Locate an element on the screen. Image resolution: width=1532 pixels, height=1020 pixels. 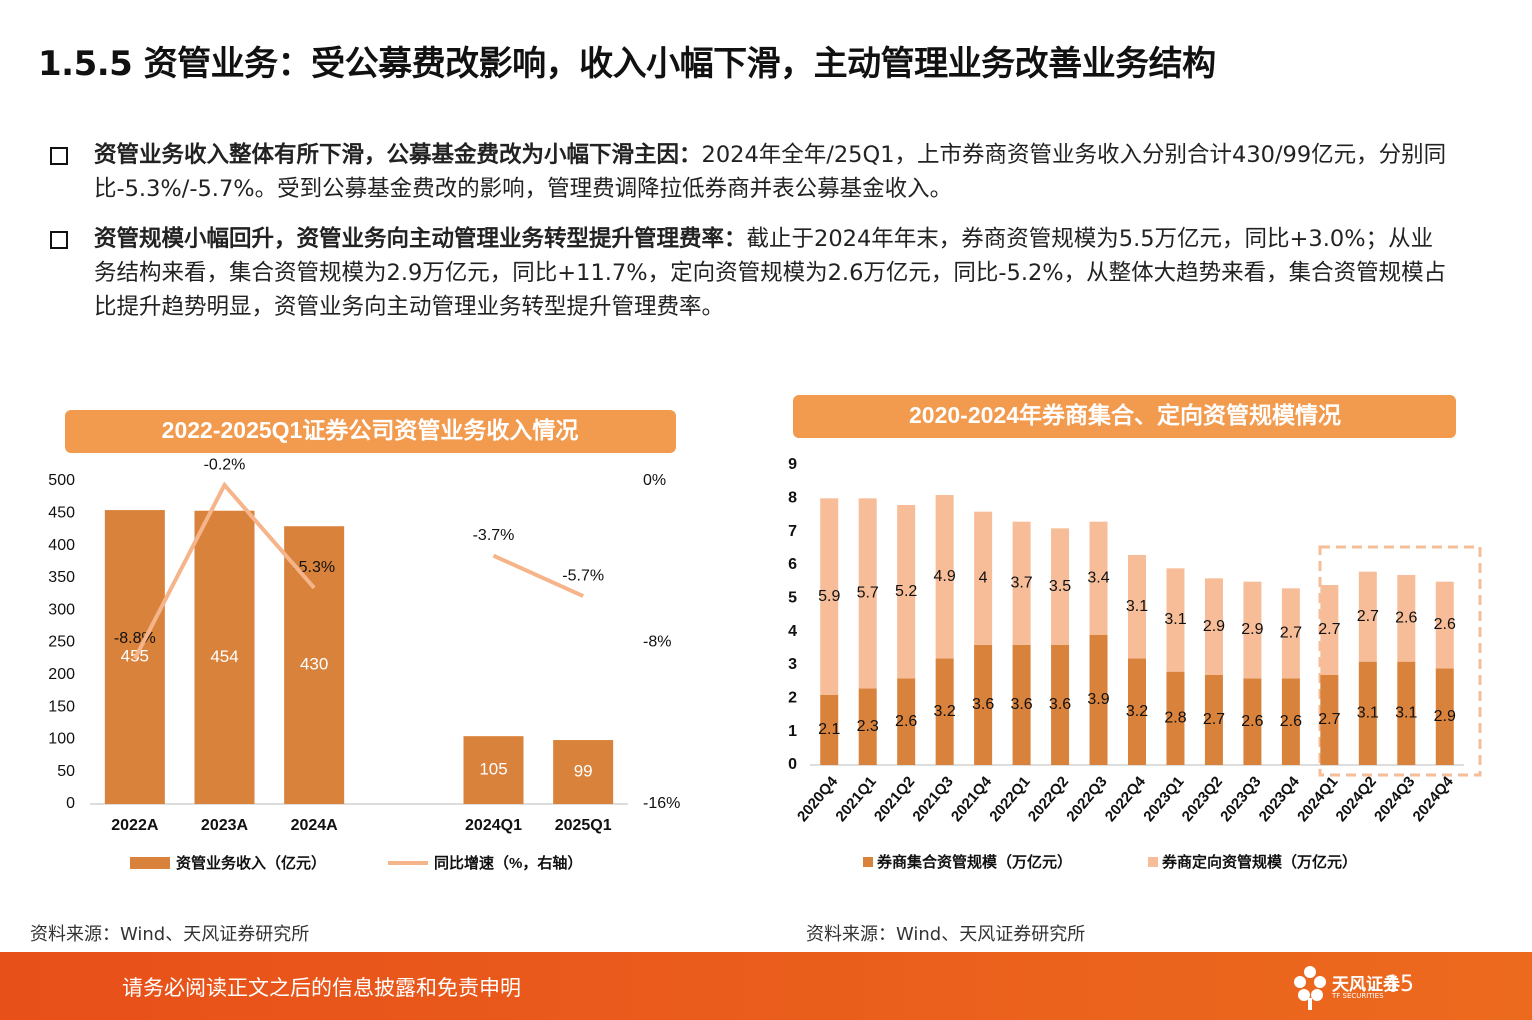
bar-label: 5.7 is located at coordinates (868, 593).